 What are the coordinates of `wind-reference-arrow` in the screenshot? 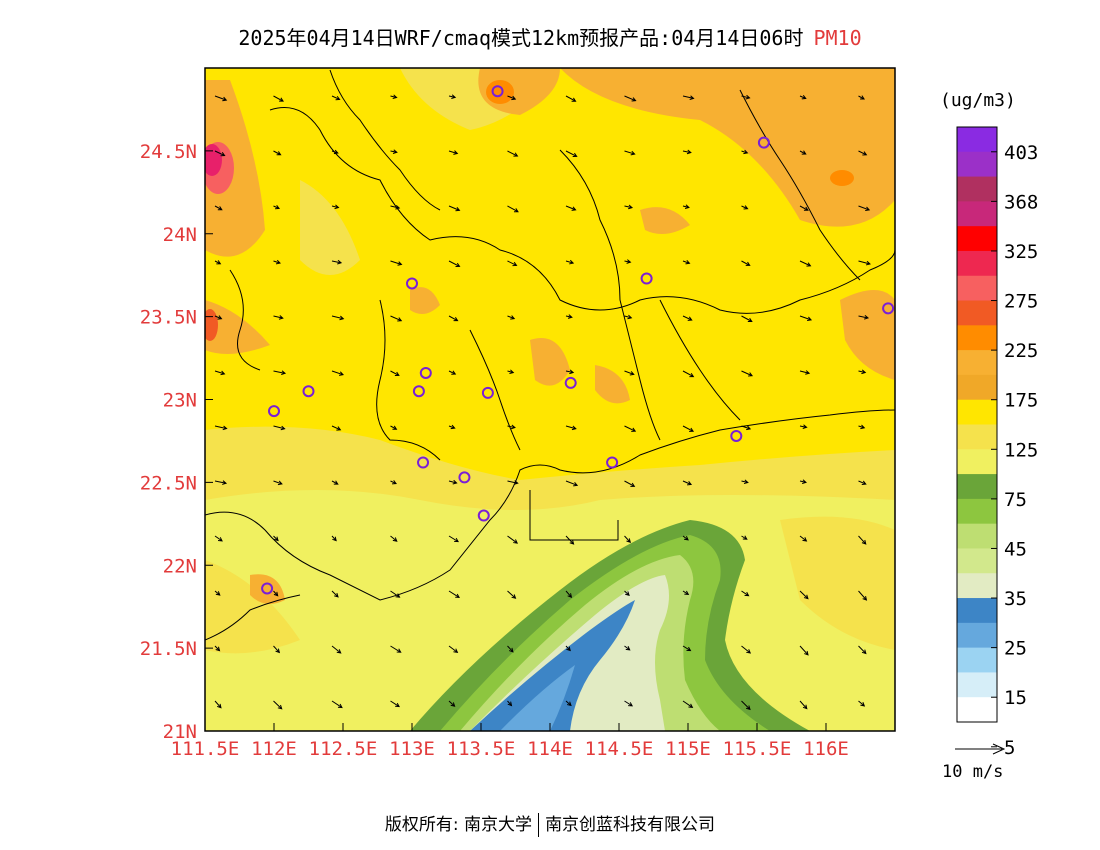 It's located at (980, 749).